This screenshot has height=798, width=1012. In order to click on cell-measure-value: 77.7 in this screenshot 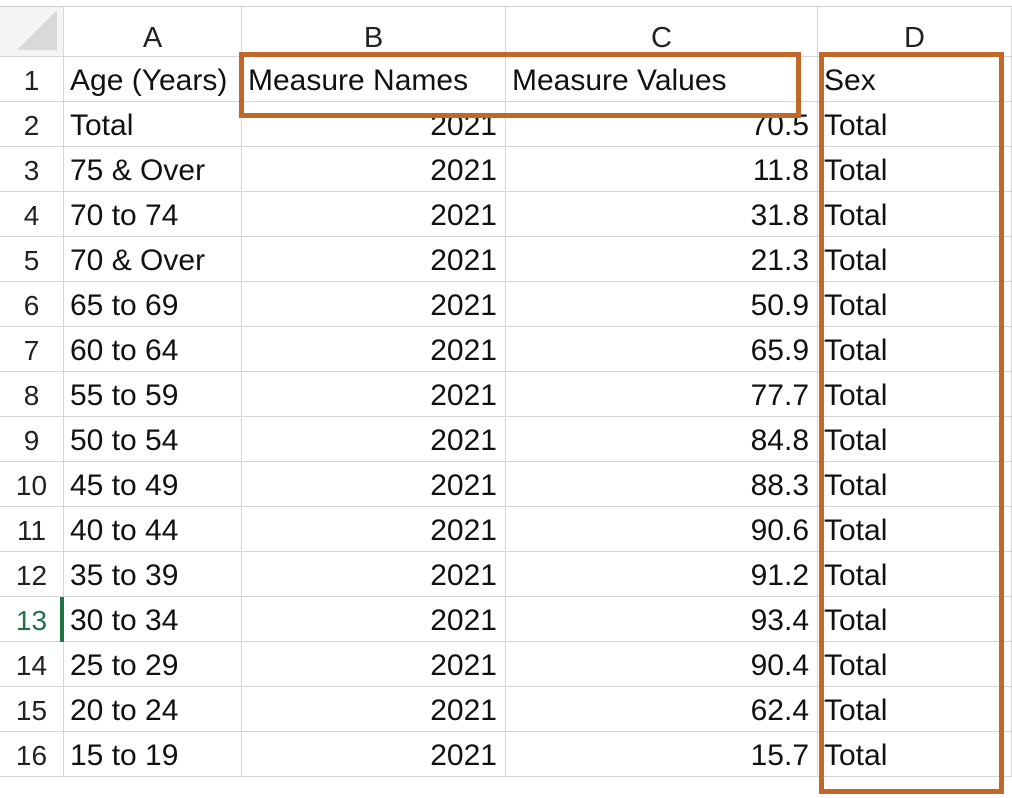, I will do `click(662, 394)`.